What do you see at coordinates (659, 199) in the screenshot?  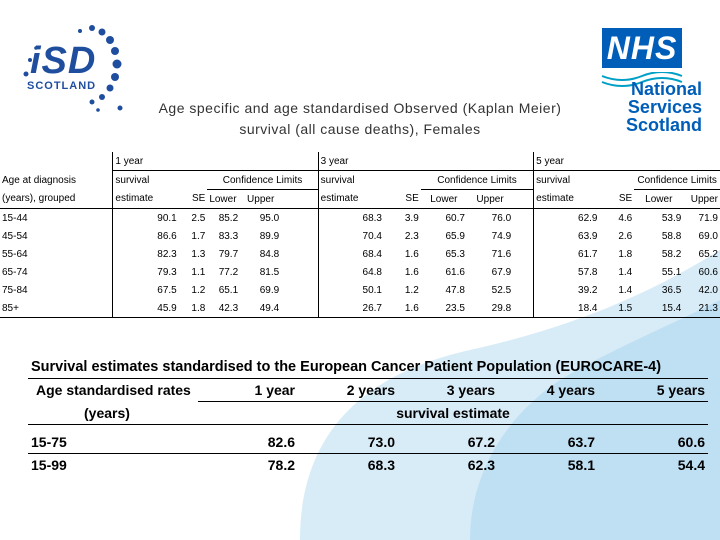 I see `header-lower-5: Lower` at bounding box center [659, 199].